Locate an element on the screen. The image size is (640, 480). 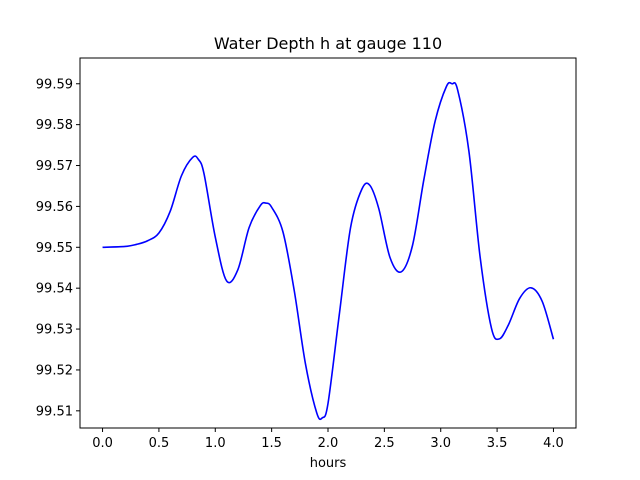
y-tick-label: 99.52 is located at coordinates (54, 370).